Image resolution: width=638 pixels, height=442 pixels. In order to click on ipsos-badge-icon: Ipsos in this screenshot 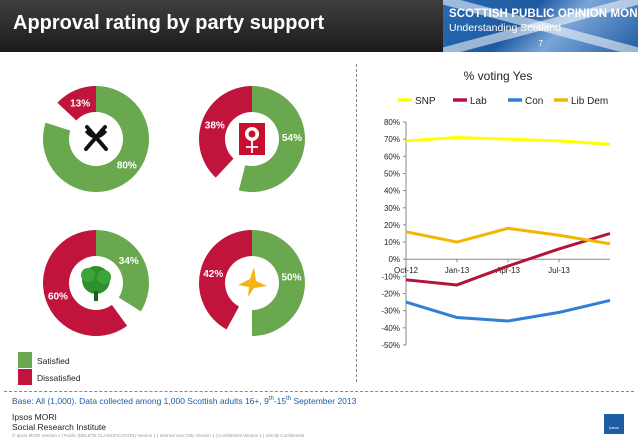, I will do `click(614, 424)`.